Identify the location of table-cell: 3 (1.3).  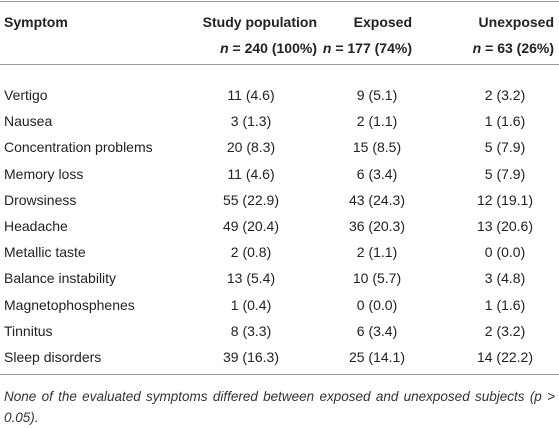
(251, 121).